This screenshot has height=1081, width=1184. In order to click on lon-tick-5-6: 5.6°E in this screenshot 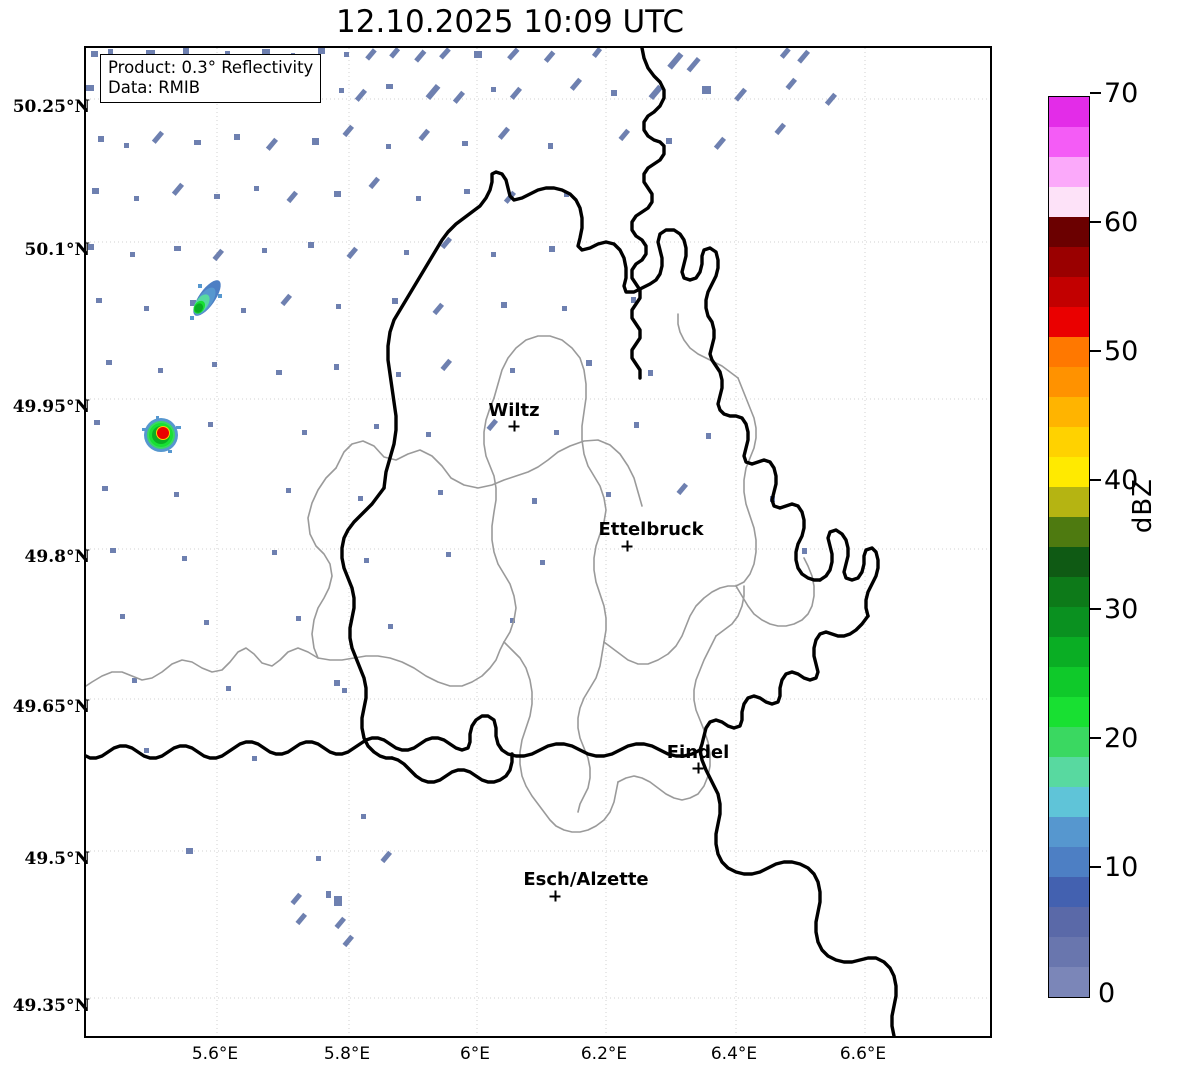, I will do `click(215, 1054)`.